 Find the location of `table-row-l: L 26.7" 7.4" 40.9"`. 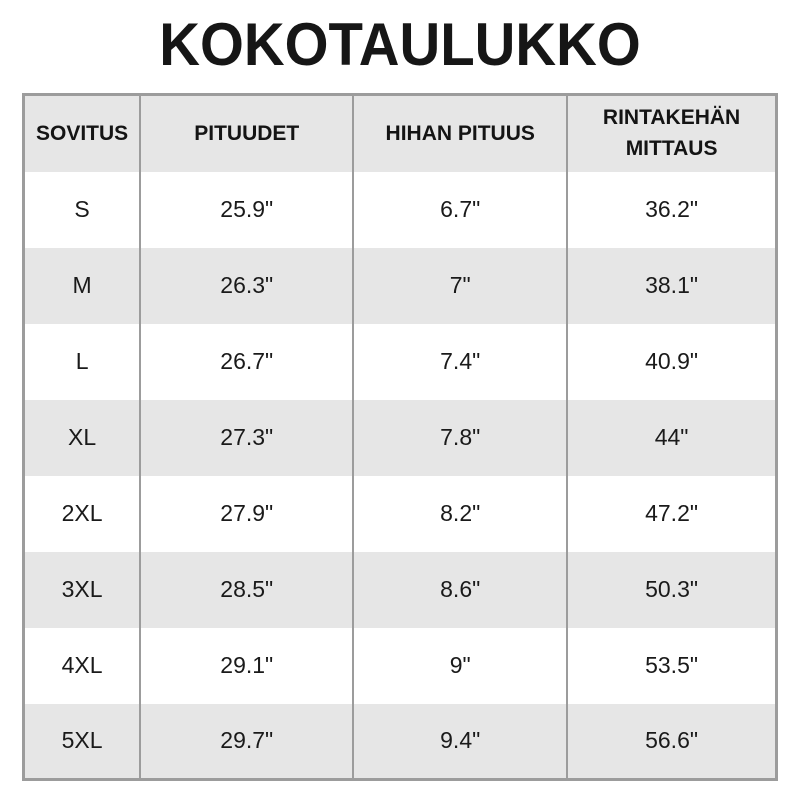

table-row-l: L 26.7" 7.4" 40.9" is located at coordinates (400, 361).